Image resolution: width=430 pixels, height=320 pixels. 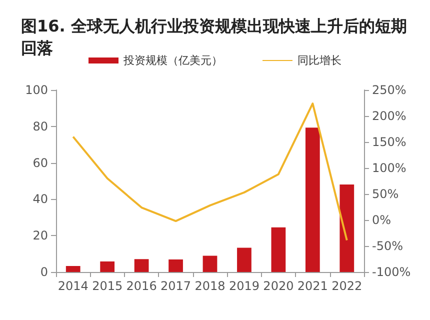 I want to click on y2-tick-label: -100%, so click(x=391, y=272).